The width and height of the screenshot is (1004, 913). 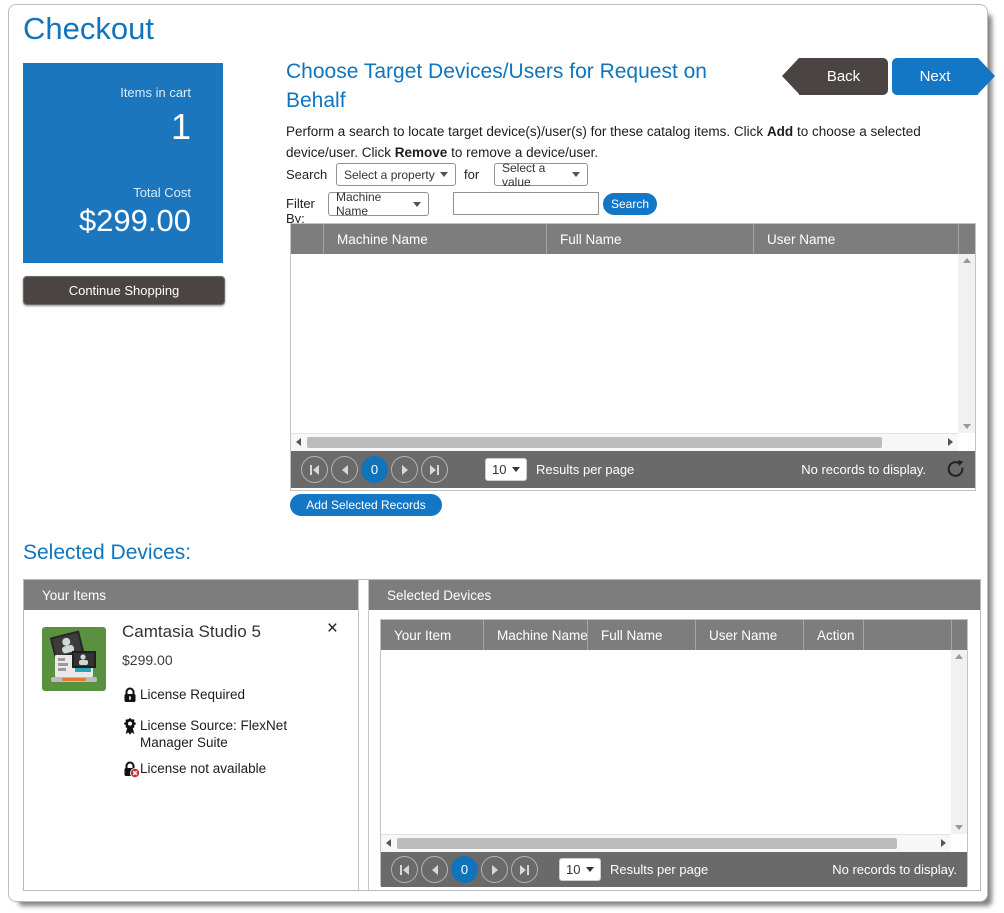 What do you see at coordinates (955, 469) in the screenshot?
I see `refresh-icon` at bounding box center [955, 469].